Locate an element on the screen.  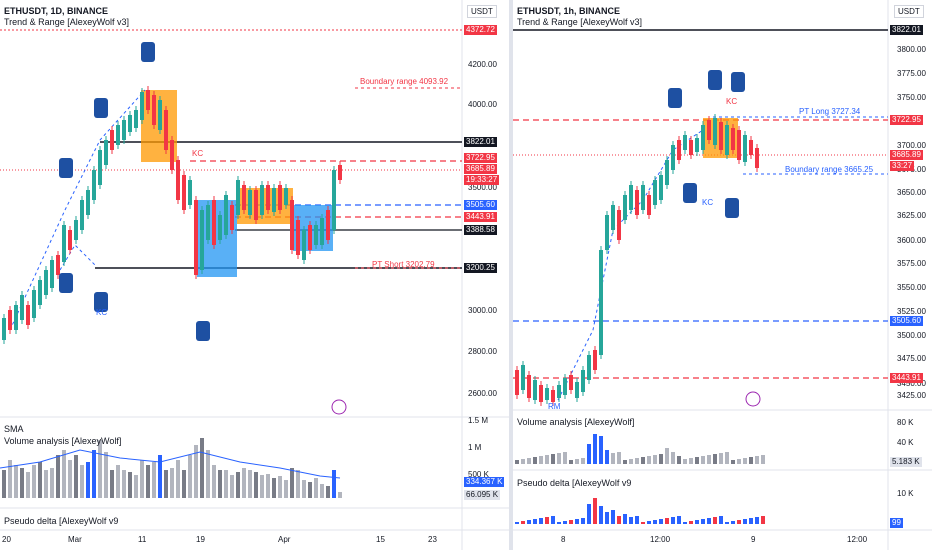
pane-divider is located at coordinates (511, 275).